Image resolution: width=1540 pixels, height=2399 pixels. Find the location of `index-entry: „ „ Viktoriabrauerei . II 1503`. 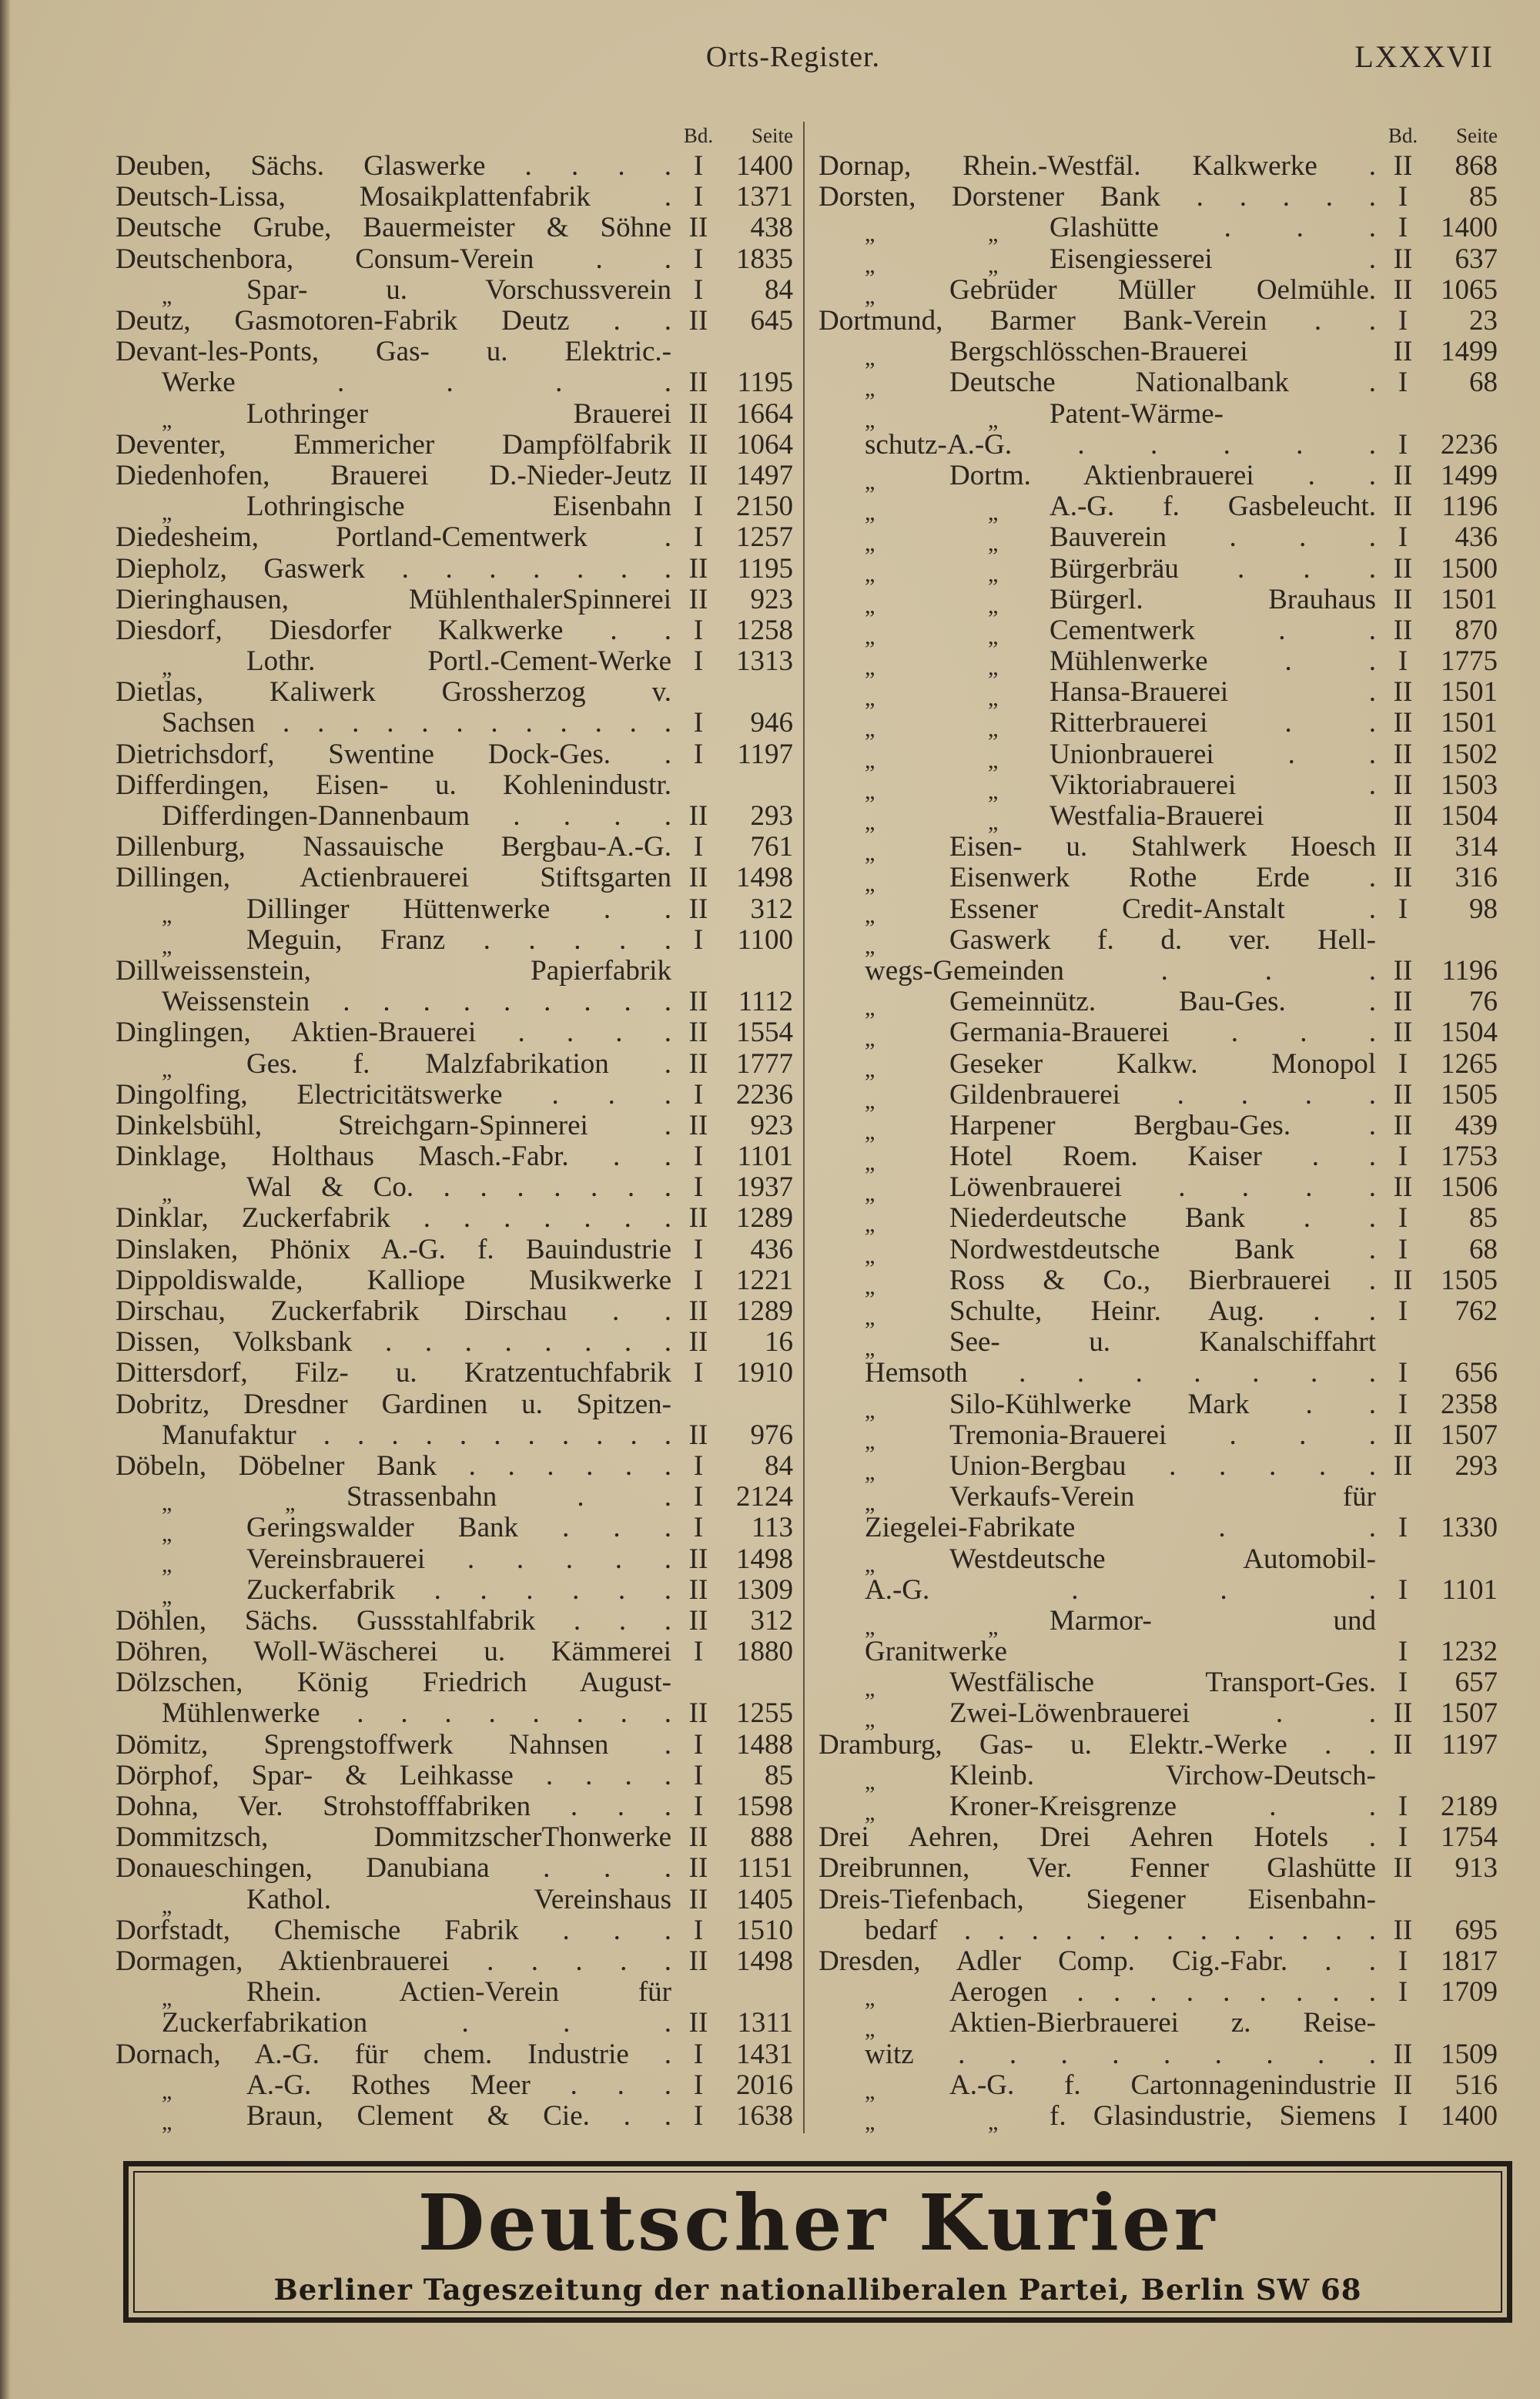

index-entry: „ „ Viktoriabrauerei . II 1503 is located at coordinates (1158, 786).